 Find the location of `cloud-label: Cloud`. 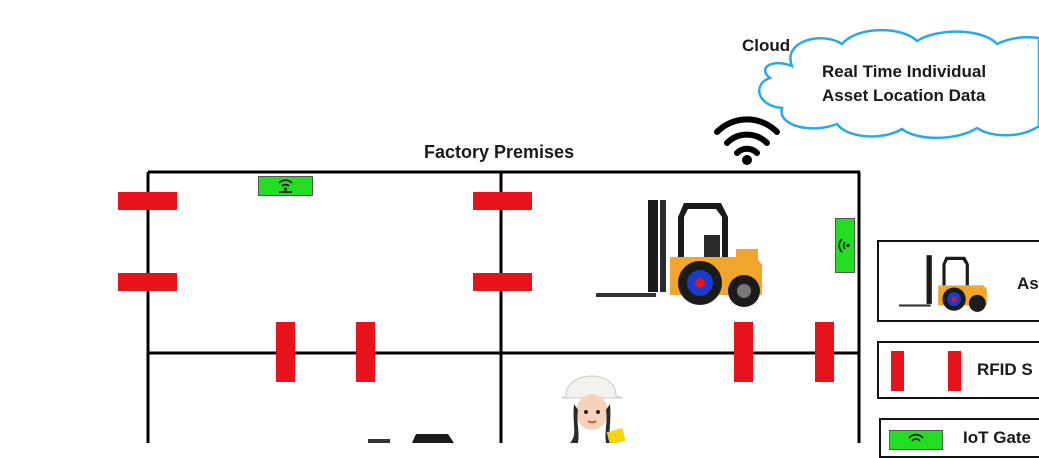

cloud-label: Cloud is located at coordinates (766, 45).